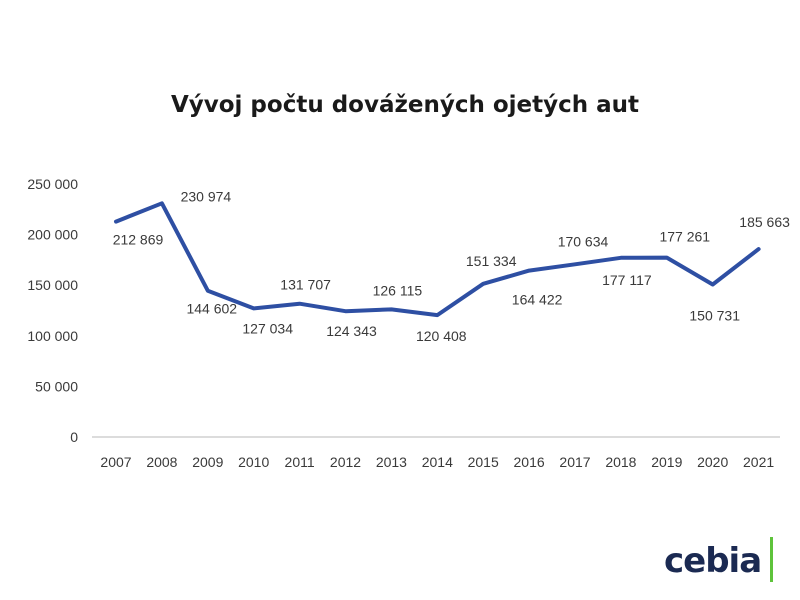 Image resolution: width=800 pixels, height=600 pixels. Describe the element at coordinates (405, 105) in the screenshot. I see `chart-title: Vývoj počtu dovážených ojetých aut` at that location.